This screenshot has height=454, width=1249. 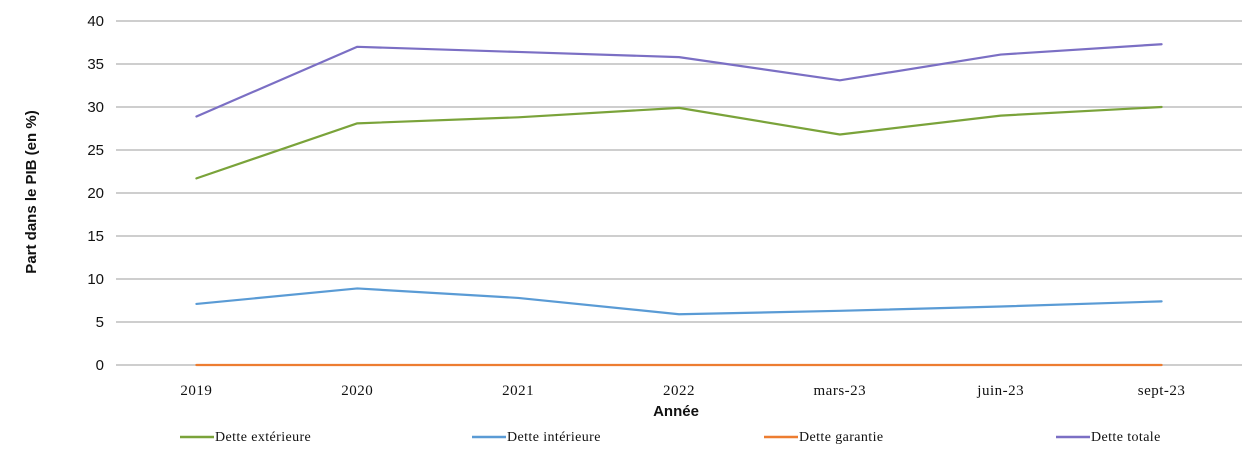 What do you see at coordinates (95, 150) in the screenshot?
I see `y-tick-label: 25` at bounding box center [95, 150].